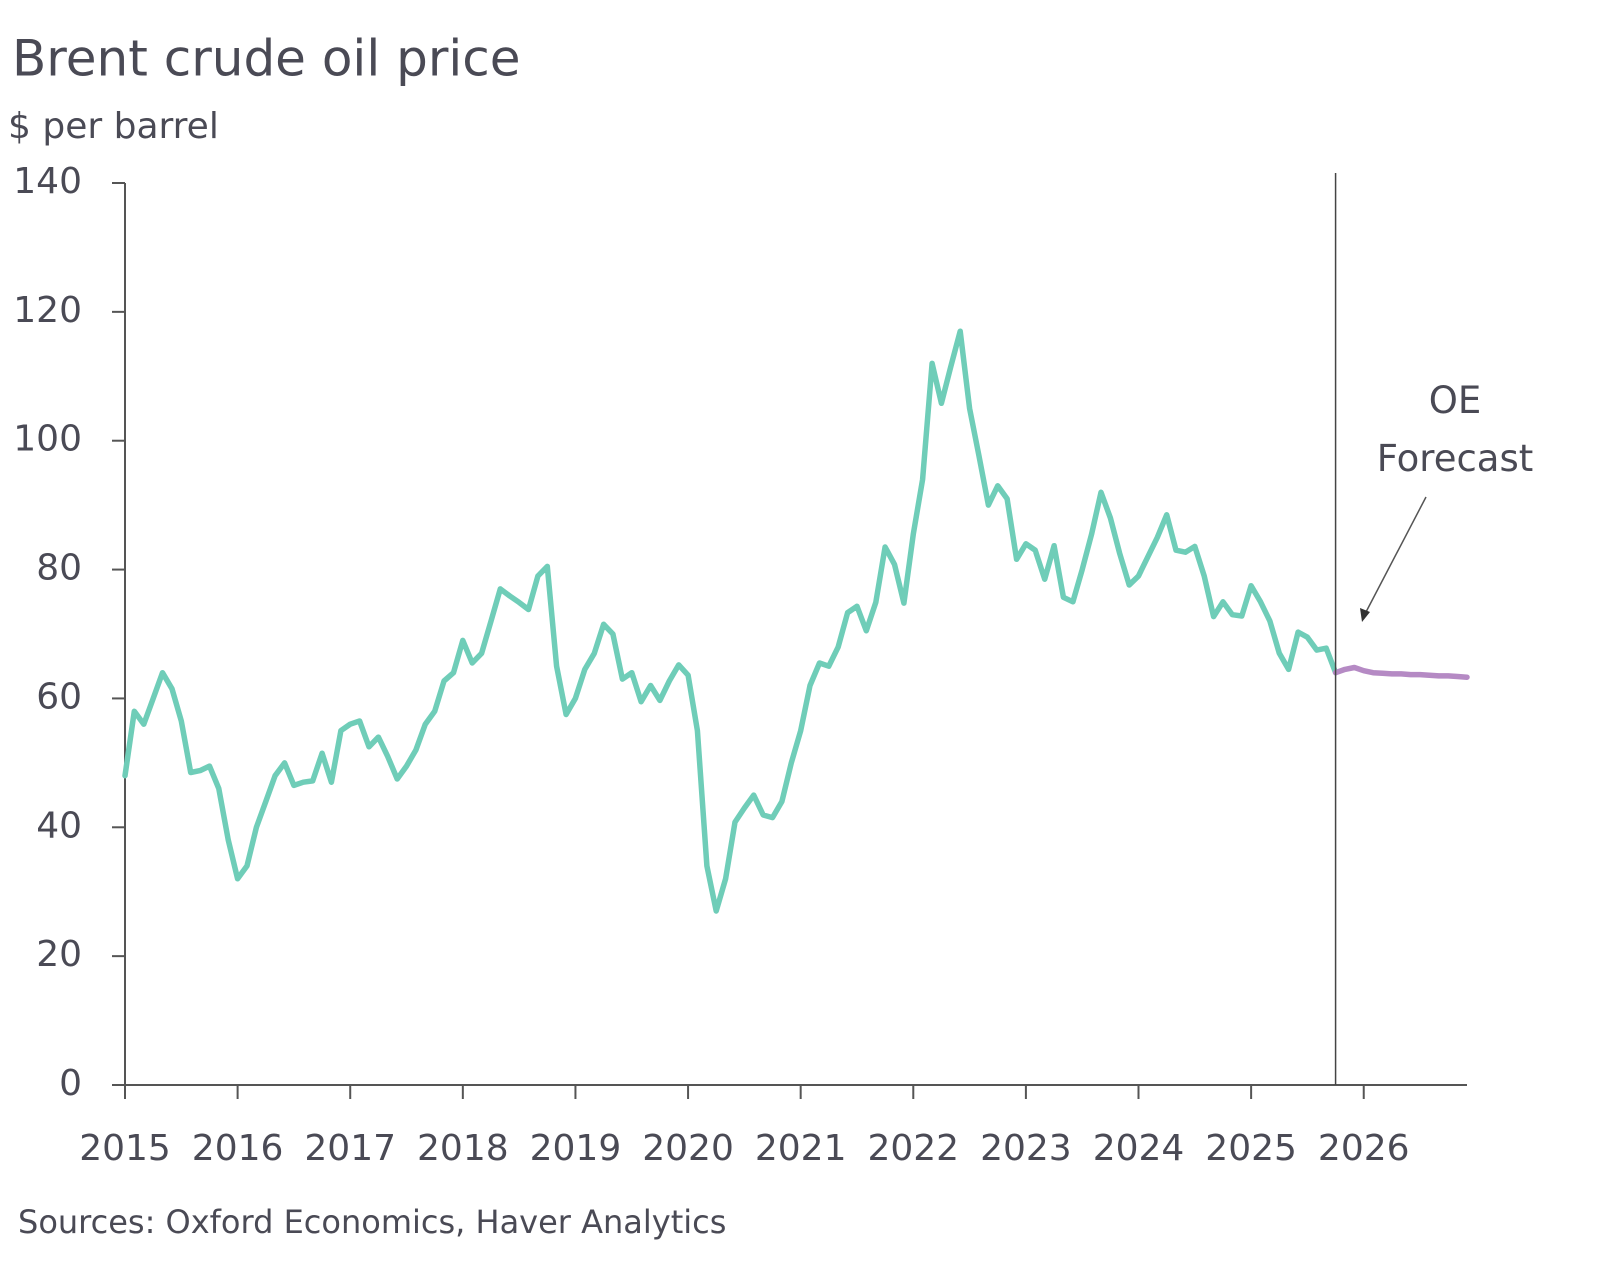 This screenshot has width=1600, height=1277. What do you see at coordinates (1364, 1148) in the screenshot?
I see `x-tick-label: 2026` at bounding box center [1364, 1148].